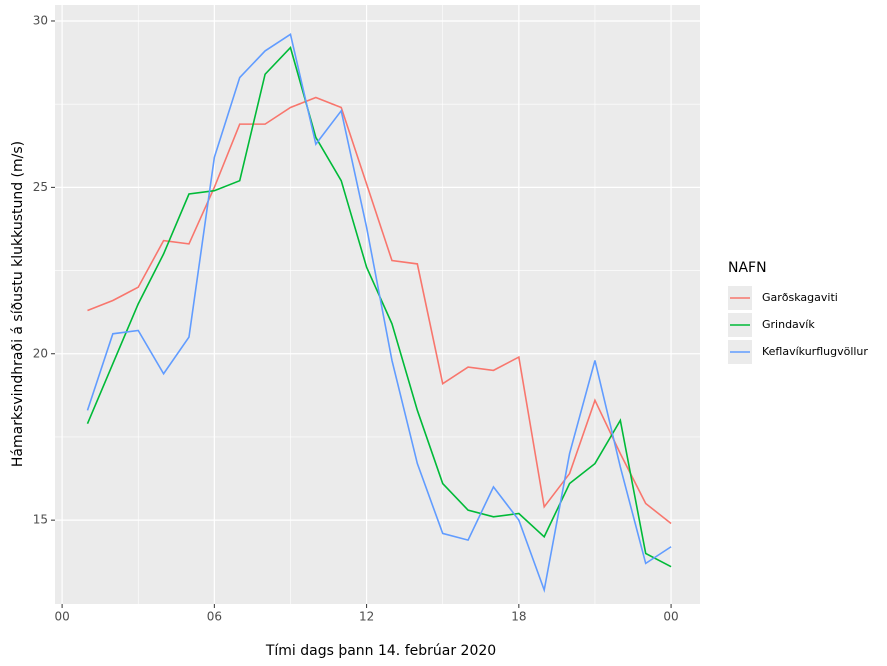 Image resolution: width=887 pixels, height=666 pixels. Describe the element at coordinates (40, 353) in the screenshot. I see `y-tick-label: 20` at that location.